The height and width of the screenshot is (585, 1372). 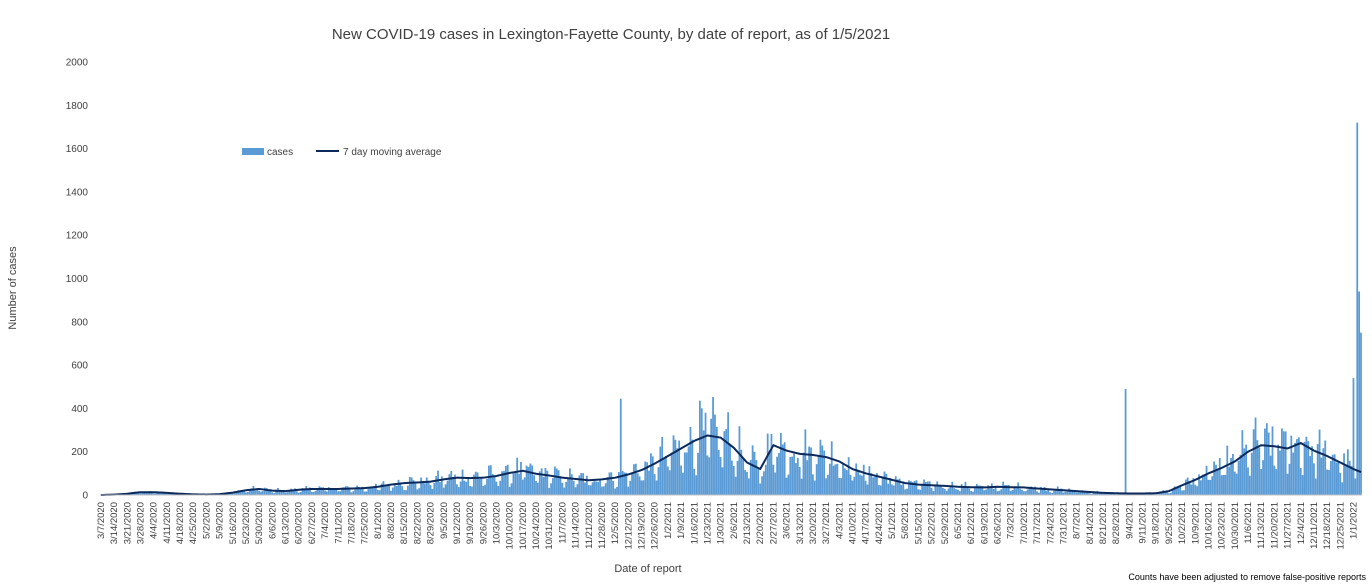 What do you see at coordinates (338, 523) in the screenshot?
I see `x-tick-label: 7/11/2020` at bounding box center [338, 523].